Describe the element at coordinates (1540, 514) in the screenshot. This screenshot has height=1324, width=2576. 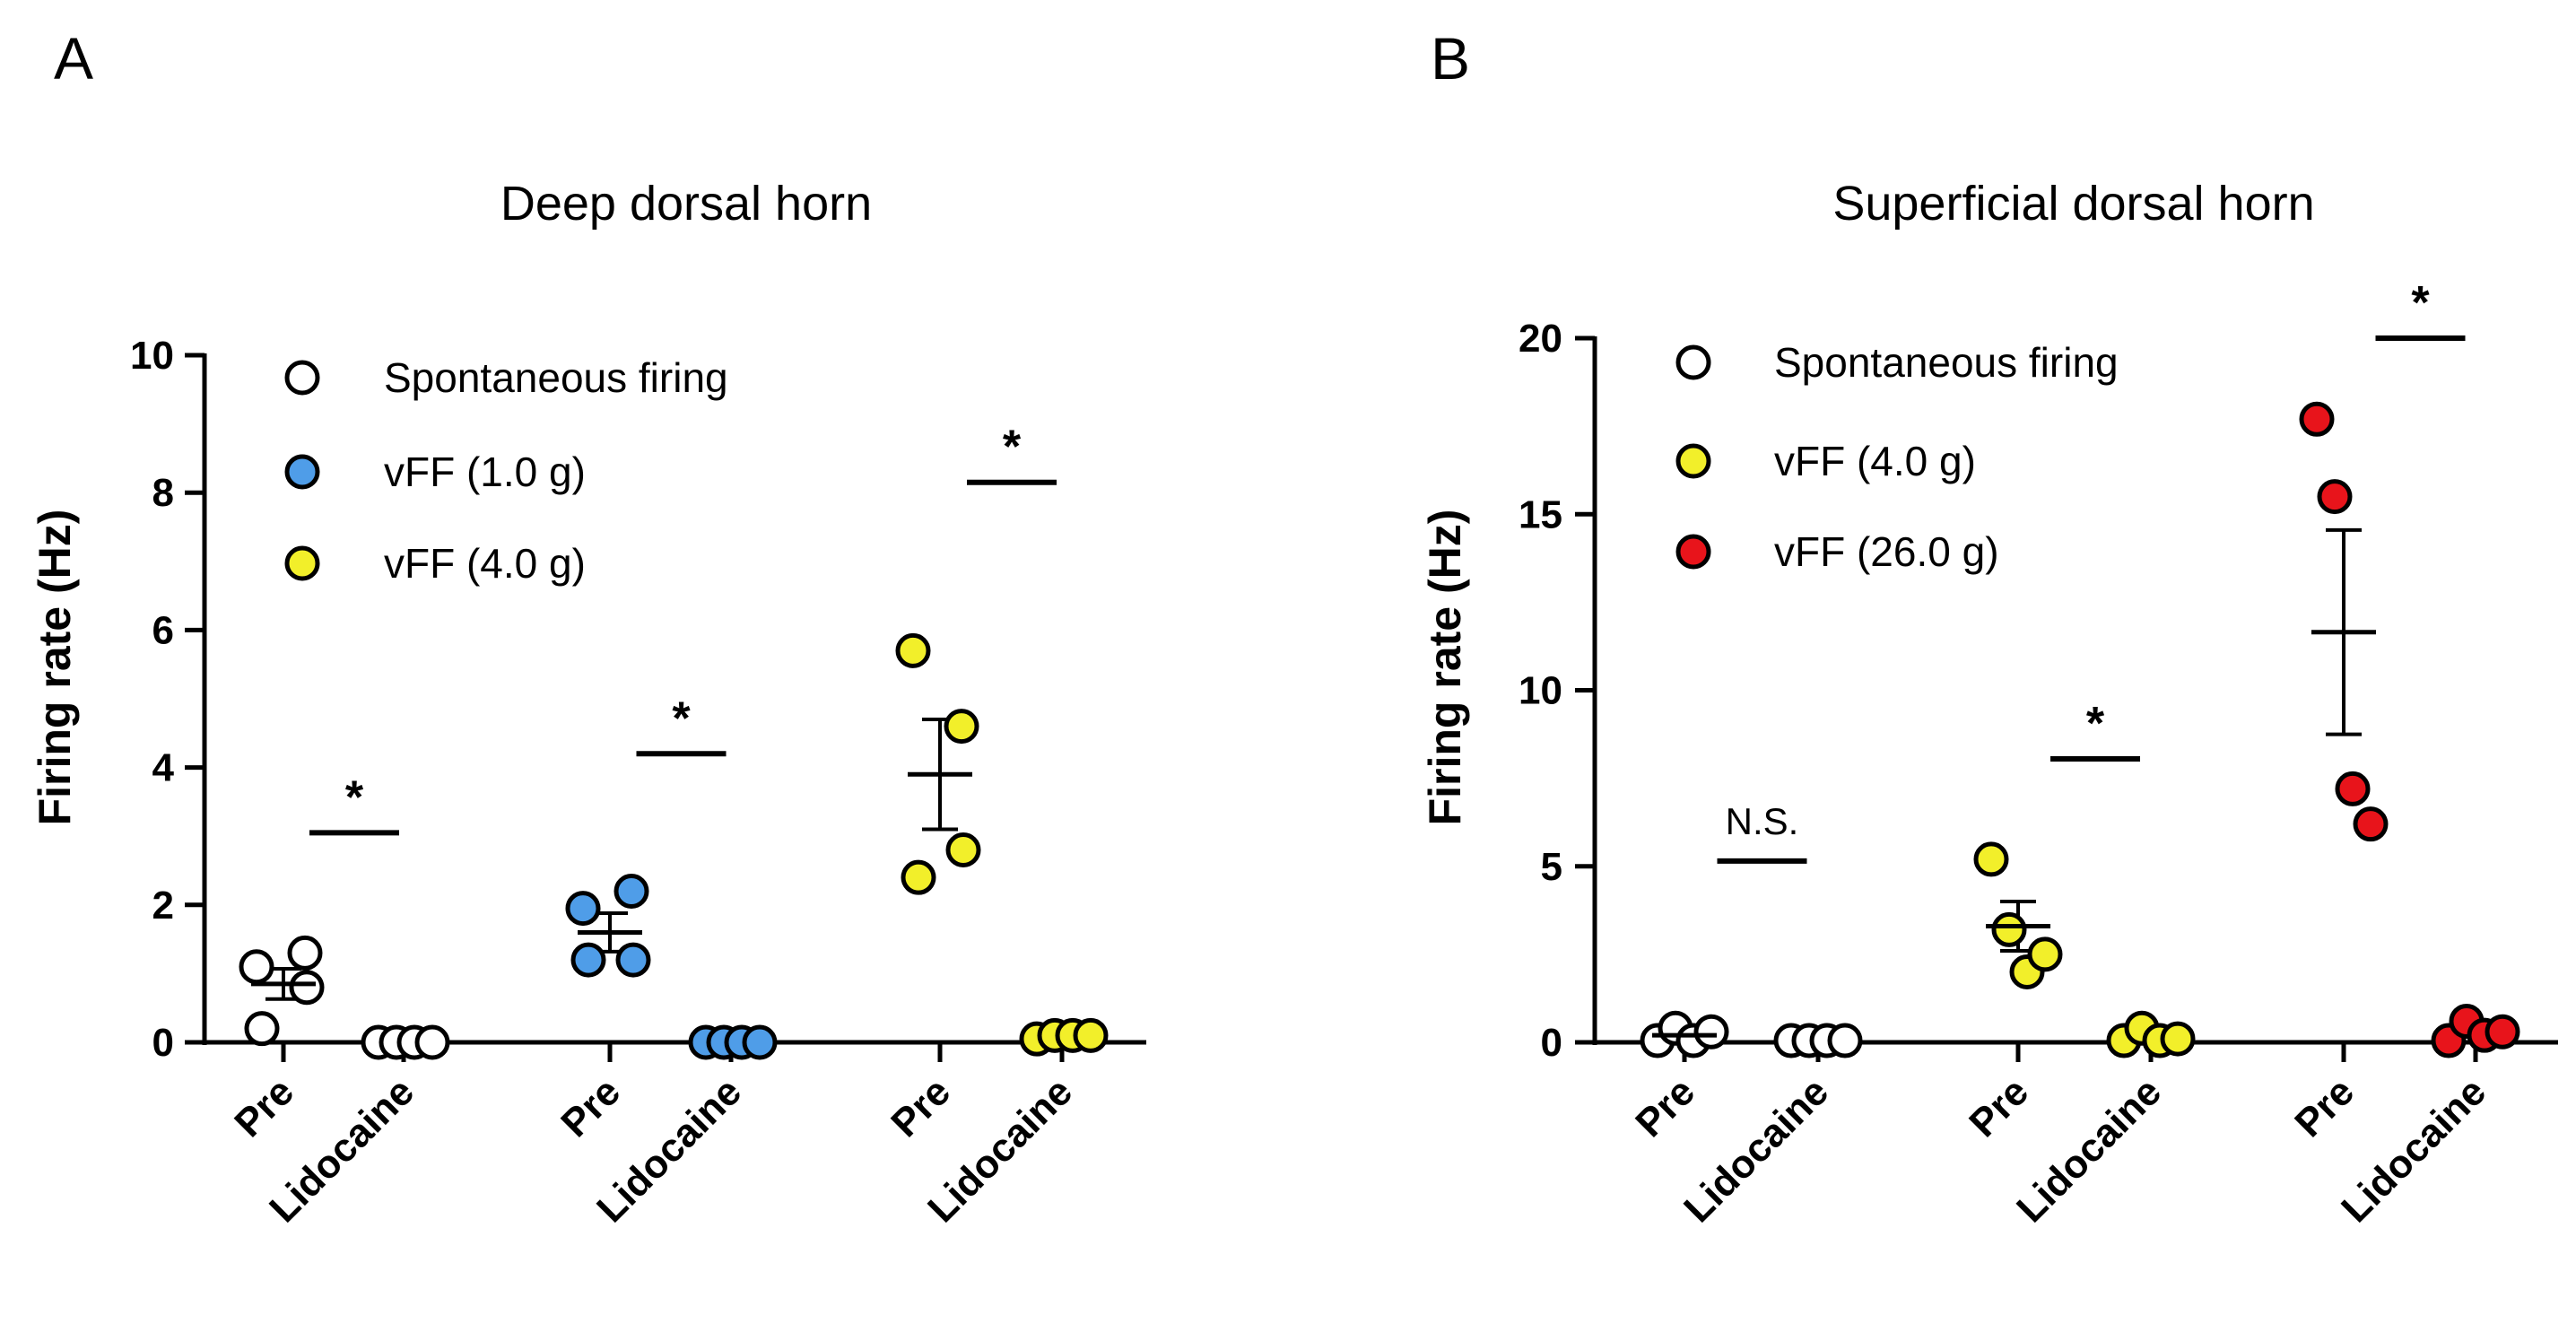
I see `y-tick-label: 15` at that location.